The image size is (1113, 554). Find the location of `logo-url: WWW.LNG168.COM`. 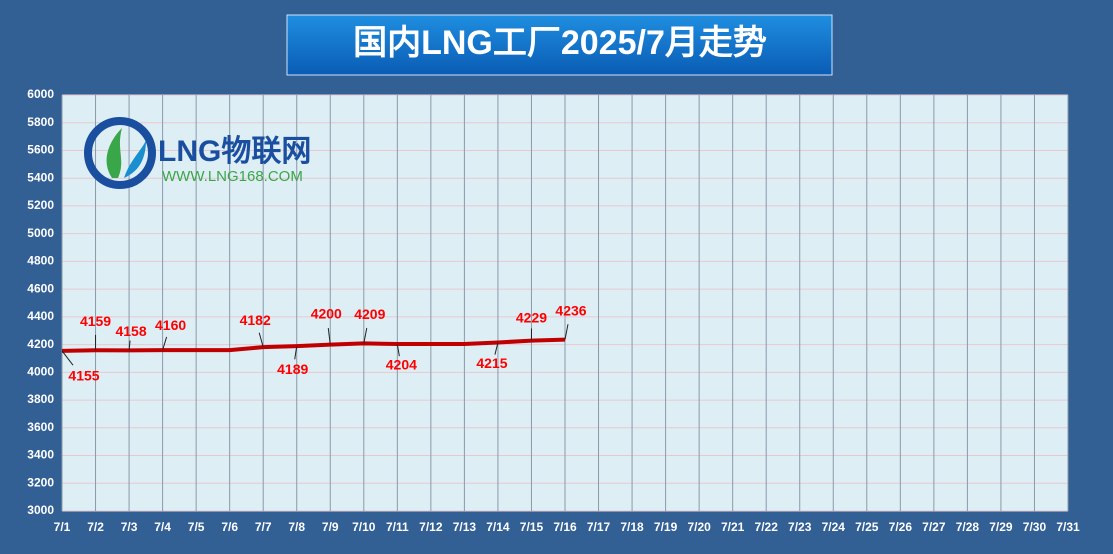

logo-url: WWW.LNG168.COM is located at coordinates (232, 176).